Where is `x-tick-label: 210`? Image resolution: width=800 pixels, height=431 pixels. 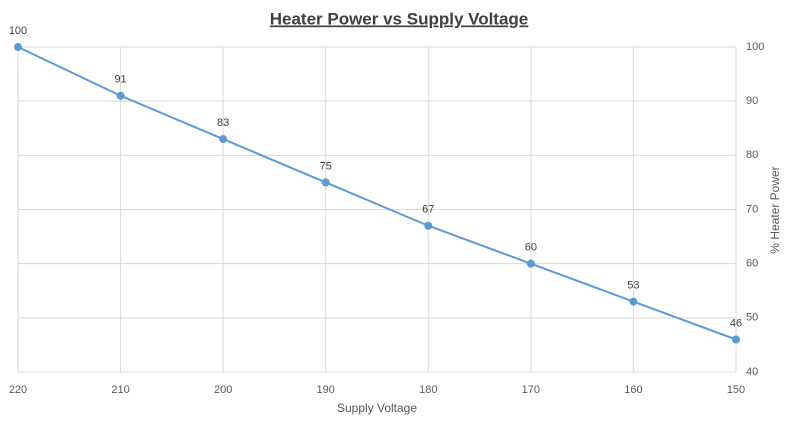 x-tick-label: 210 is located at coordinates (120, 390).